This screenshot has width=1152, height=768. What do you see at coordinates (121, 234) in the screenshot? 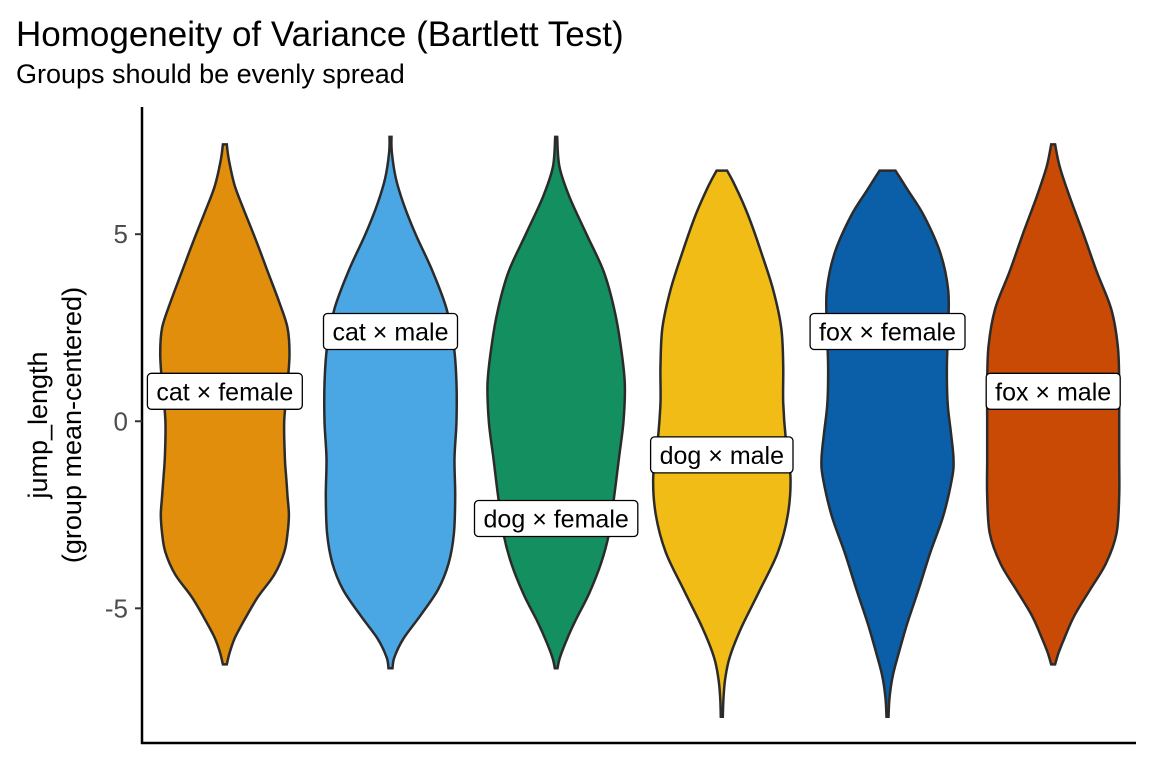
I see `y-tick-label: 5` at bounding box center [121, 234].